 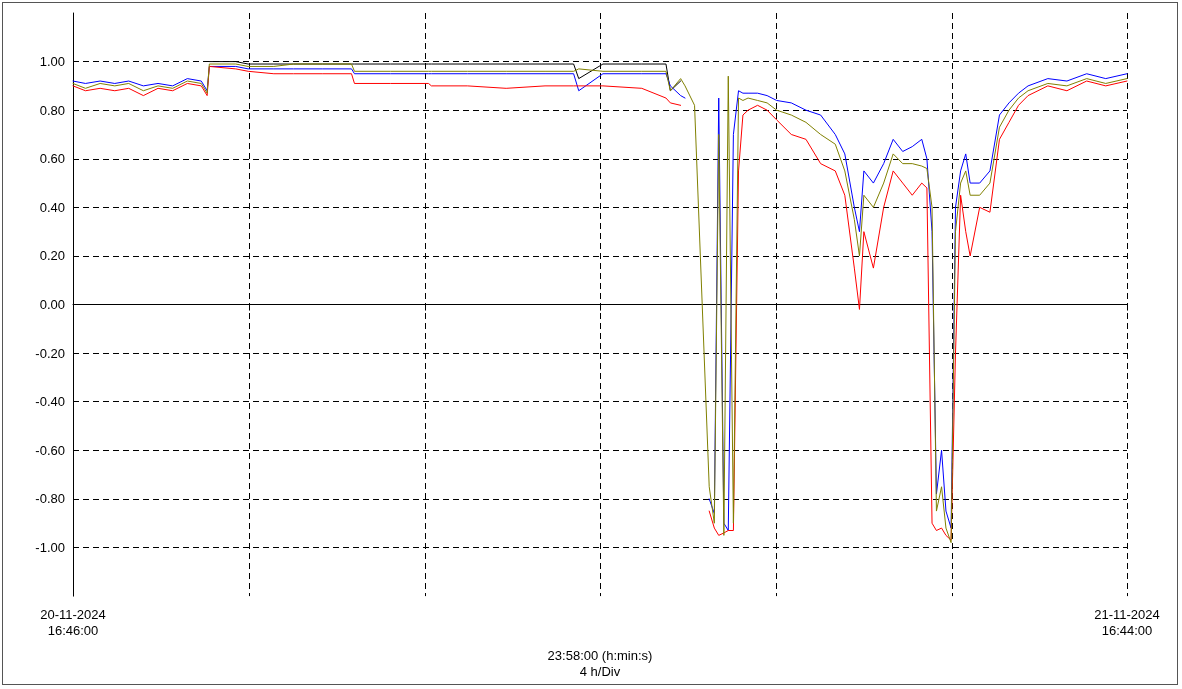 What do you see at coordinates (73, 622) in the screenshot?
I see `x-tick-label: 20-11-2024 16:46:00` at bounding box center [73, 622].